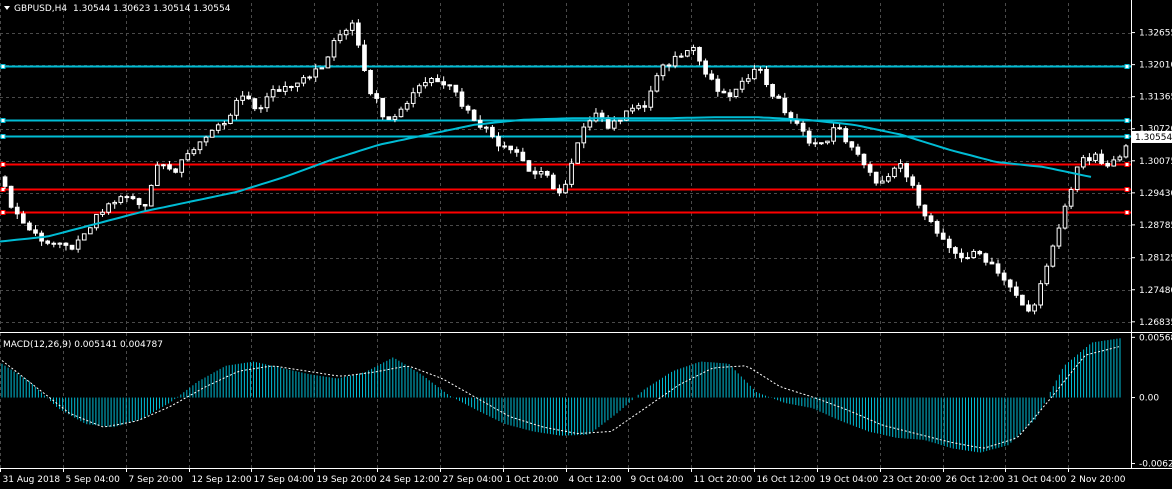 This screenshot has height=489, width=1172. Describe the element at coordinates (7, 8) in the screenshot. I see `dropdown-arrow-icon` at that location.